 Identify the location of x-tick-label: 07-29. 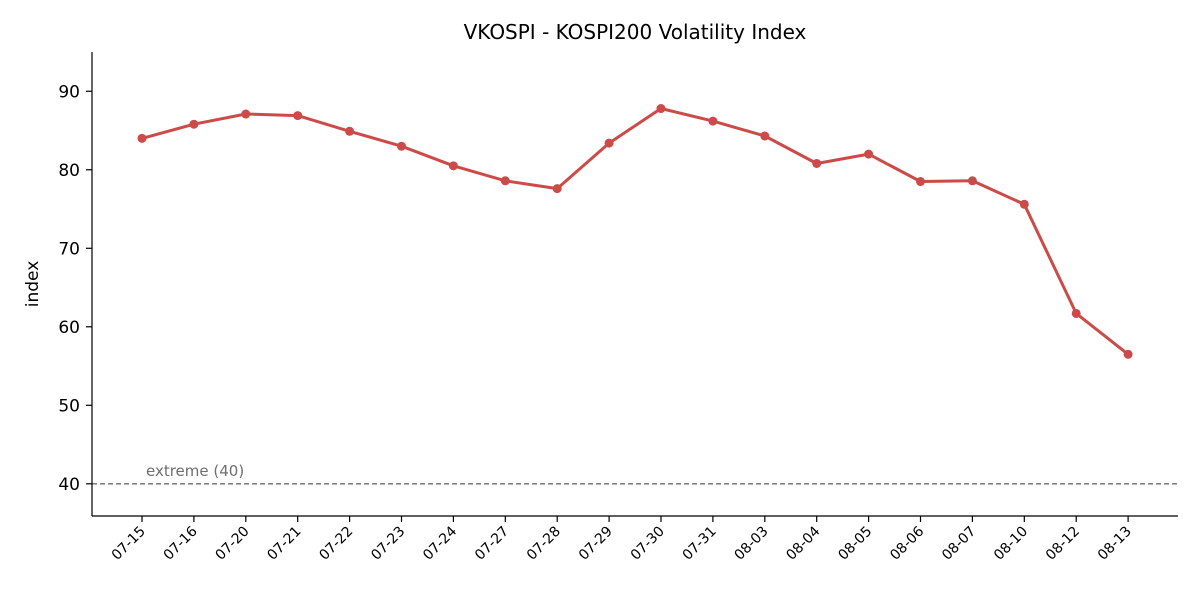
(596, 544).